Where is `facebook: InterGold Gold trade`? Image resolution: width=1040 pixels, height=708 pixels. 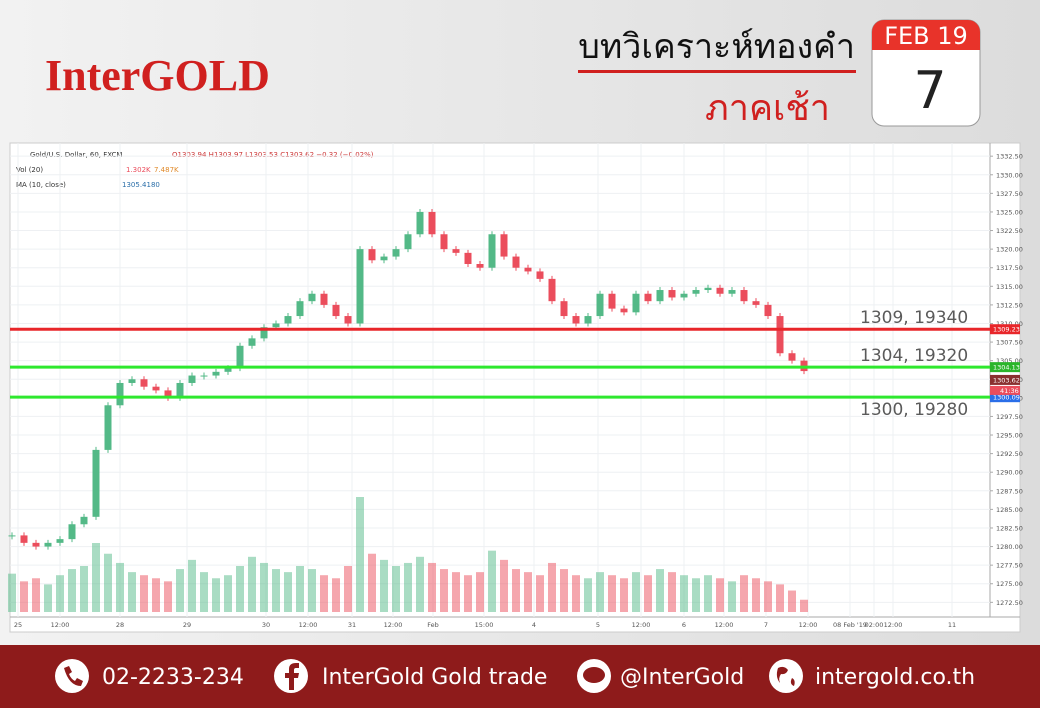 facebook: InterGold Gold trade is located at coordinates (434, 677).